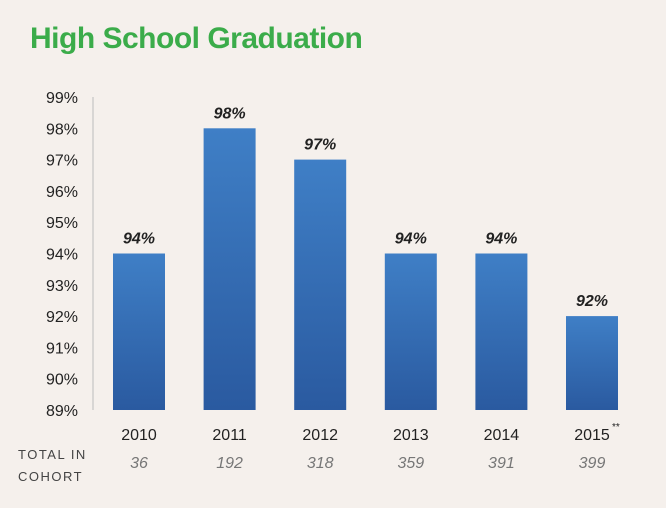 This screenshot has width=666, height=508. What do you see at coordinates (196, 38) in the screenshot?
I see `chart-title: High School Graduation` at bounding box center [196, 38].